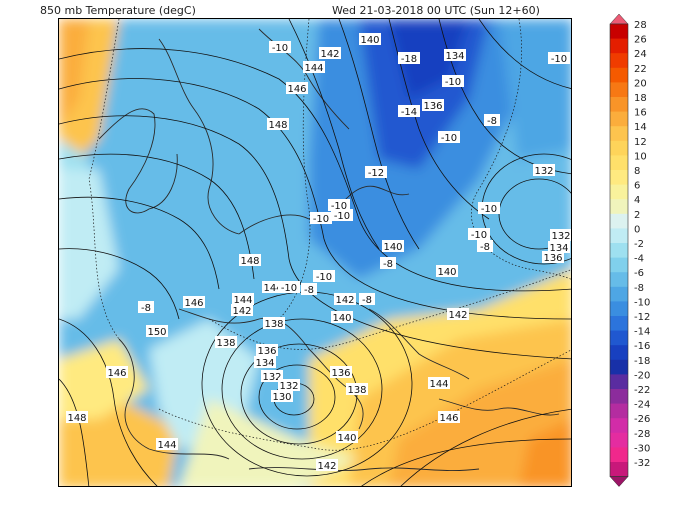 The height and width of the screenshot is (515, 687). I want to click on colorbar-tick-label: -26, so click(642, 419).